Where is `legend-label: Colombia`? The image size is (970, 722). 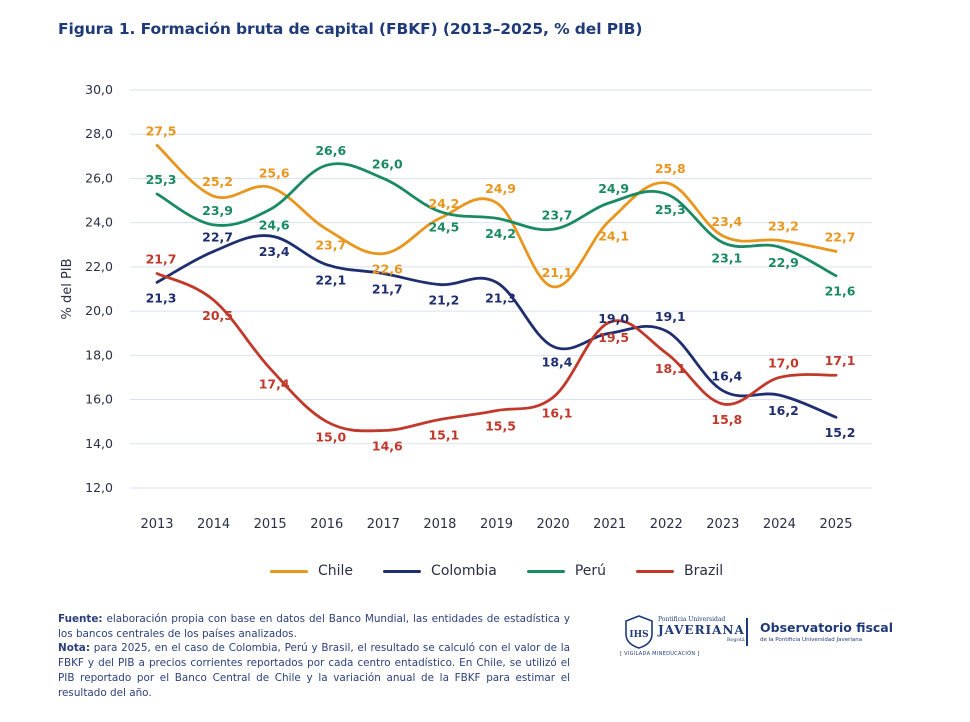
legend-label: Colombia is located at coordinates (464, 571).